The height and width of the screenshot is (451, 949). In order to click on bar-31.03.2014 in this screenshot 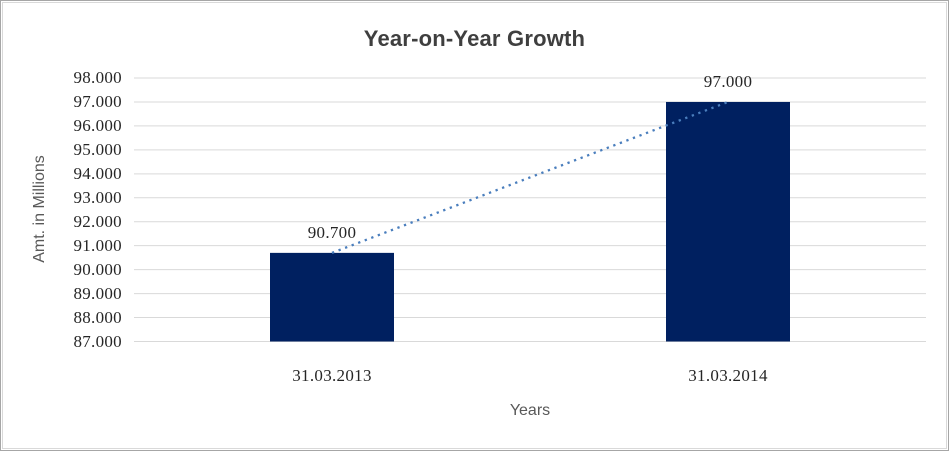, I will do `click(728, 221)`.